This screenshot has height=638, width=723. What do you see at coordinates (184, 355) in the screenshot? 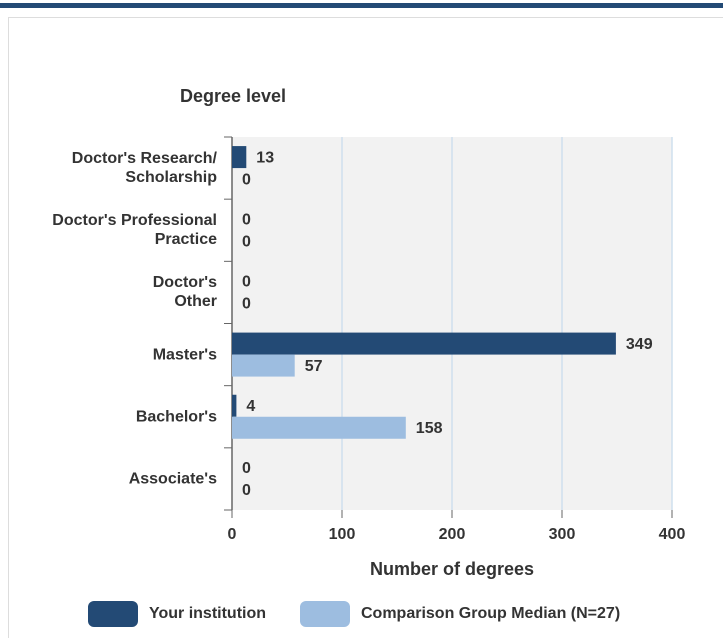
I see `y-tick-label: Master's` at bounding box center [184, 355].